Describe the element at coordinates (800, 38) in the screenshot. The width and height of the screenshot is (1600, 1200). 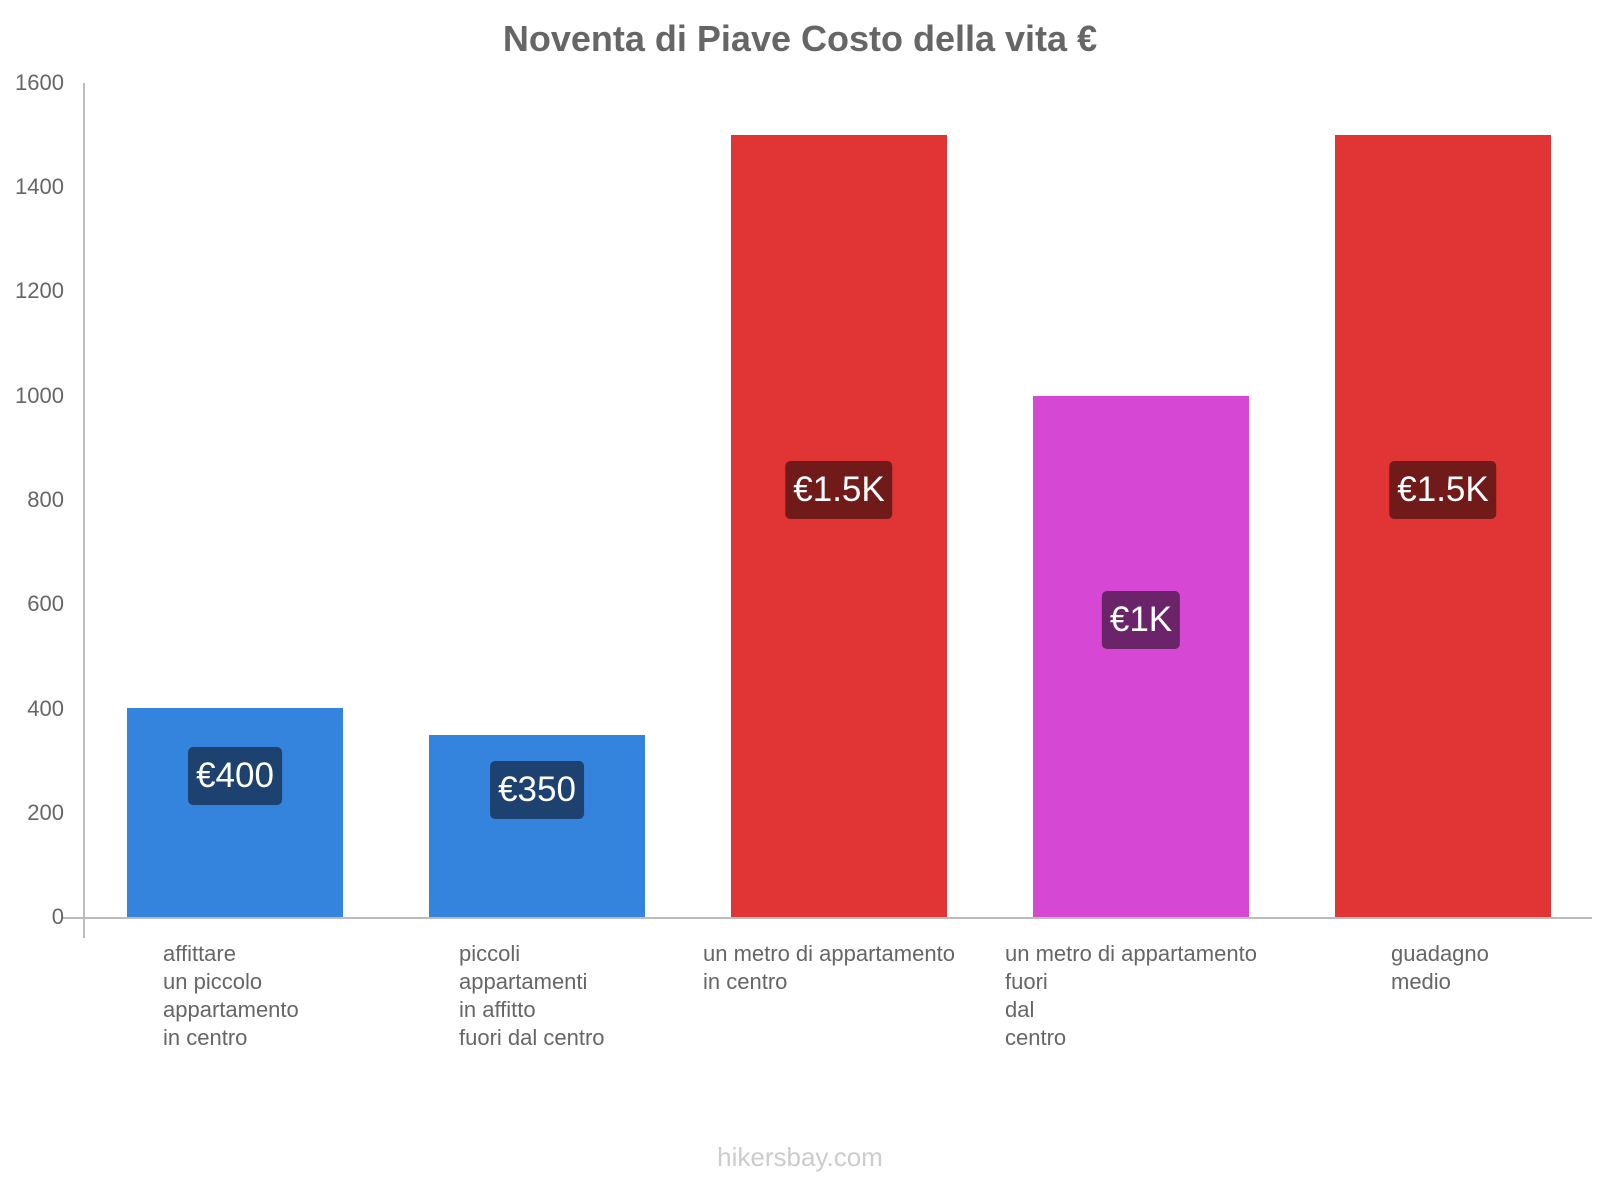
I see `chart-title: Noventa di Piave Costo della vita €` at that location.